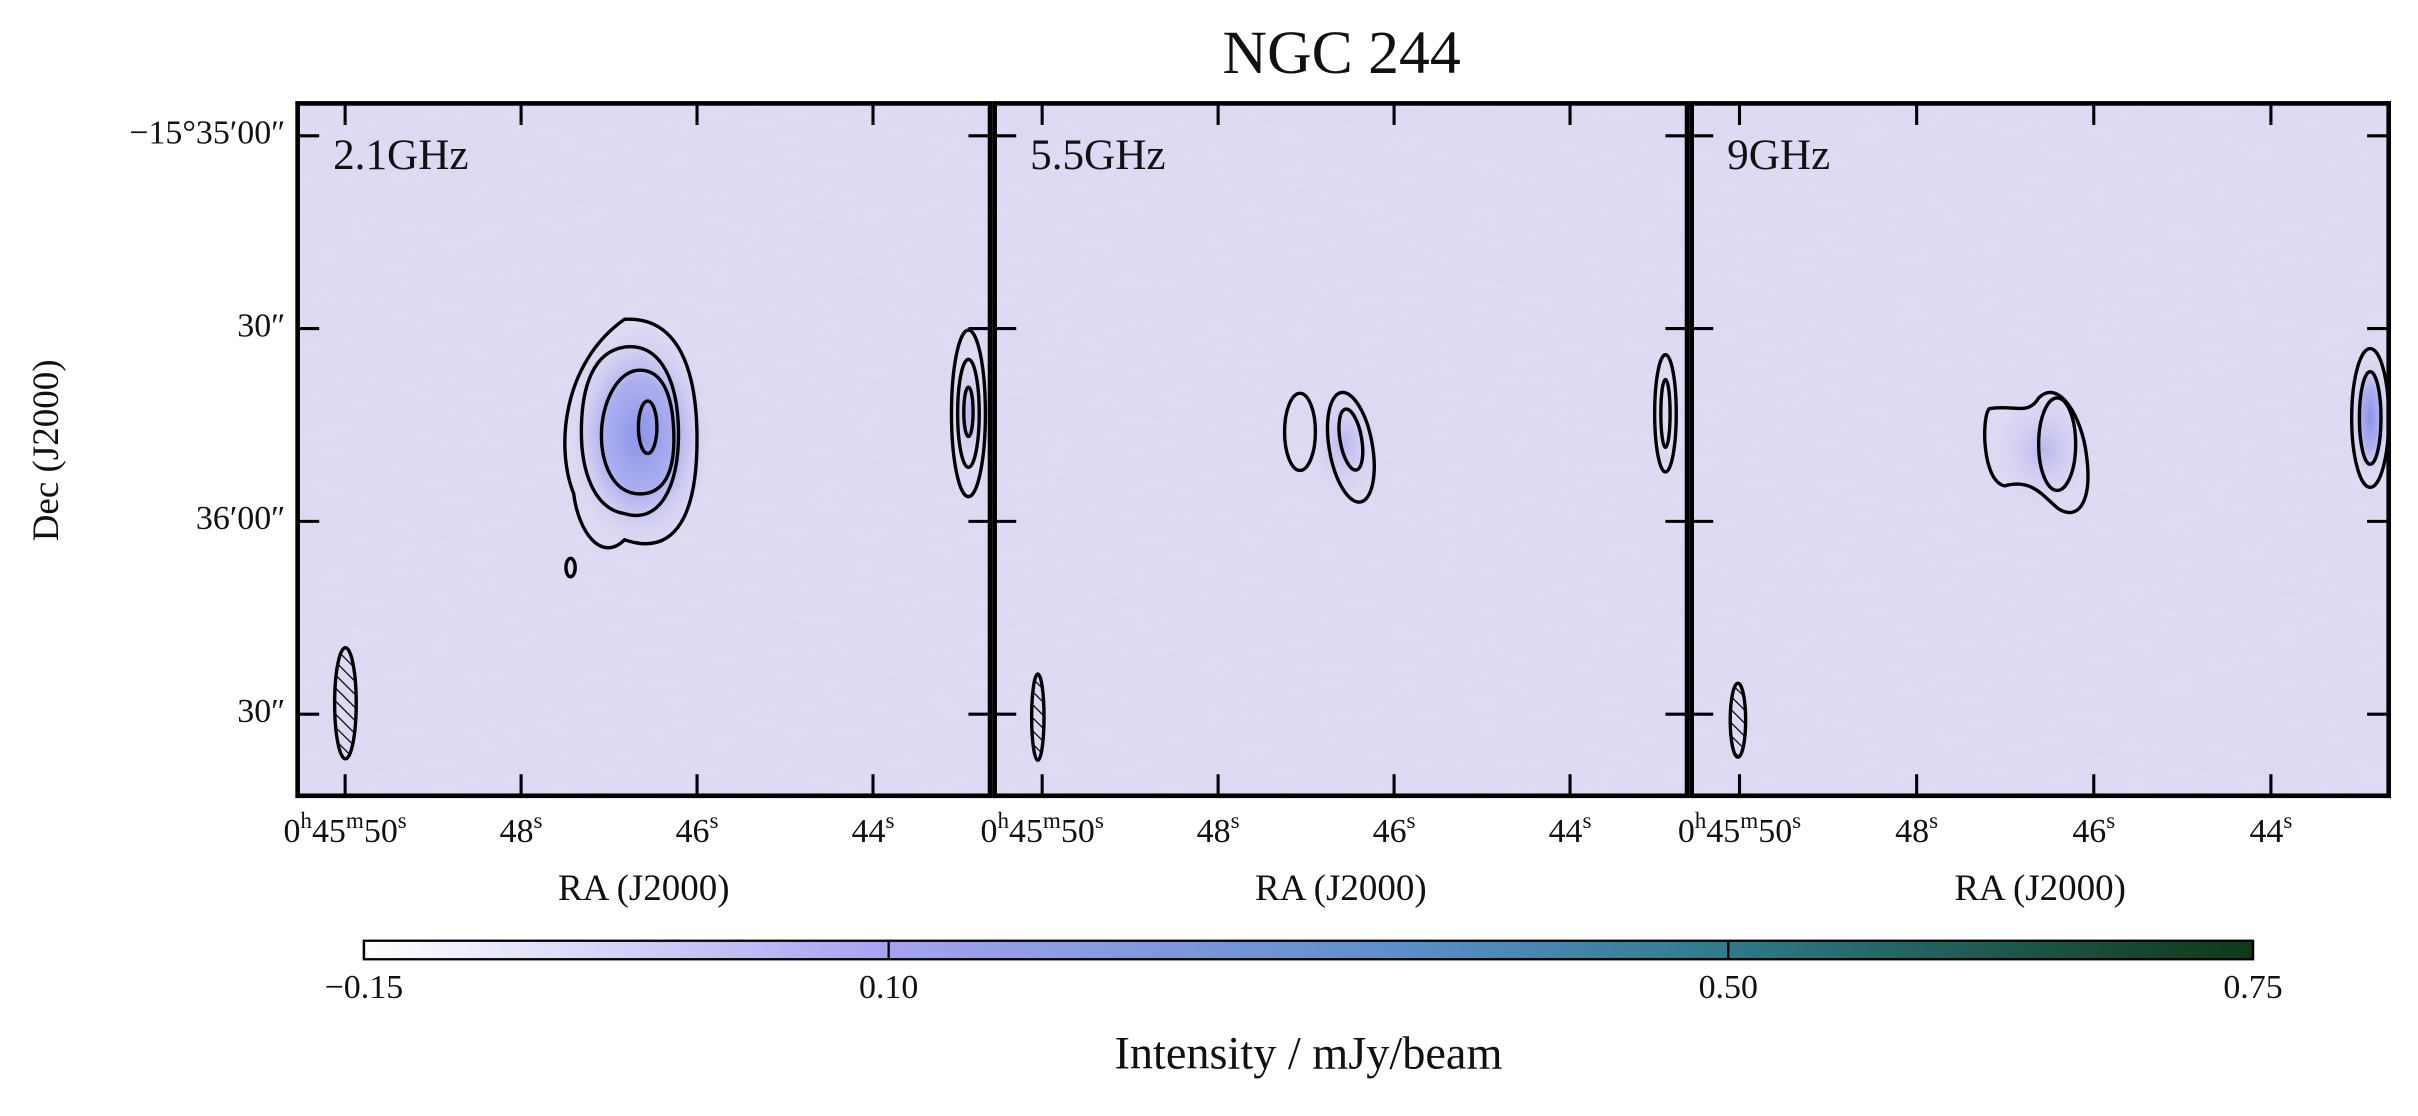 The image size is (2418, 1116). Describe the element at coordinates (240, 518) in the screenshot. I see `y-tick-label: 36′00″` at that location.